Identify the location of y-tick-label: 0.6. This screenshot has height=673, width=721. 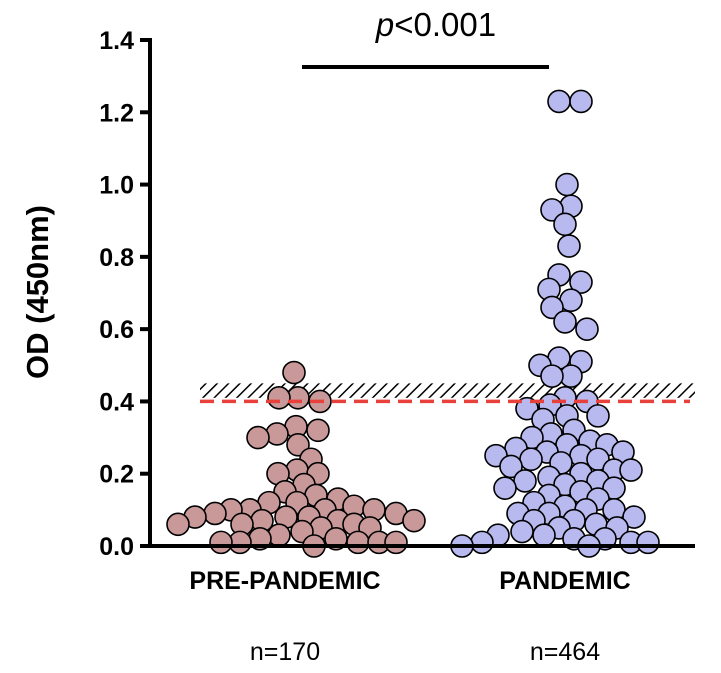
(116, 330).